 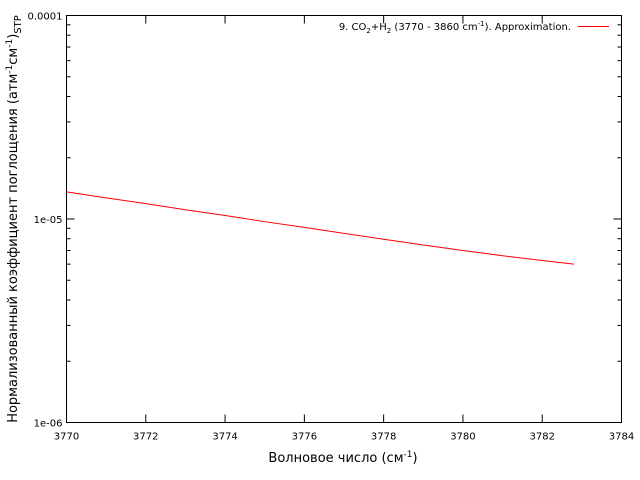 I want to click on series-layer, so click(x=320, y=228).